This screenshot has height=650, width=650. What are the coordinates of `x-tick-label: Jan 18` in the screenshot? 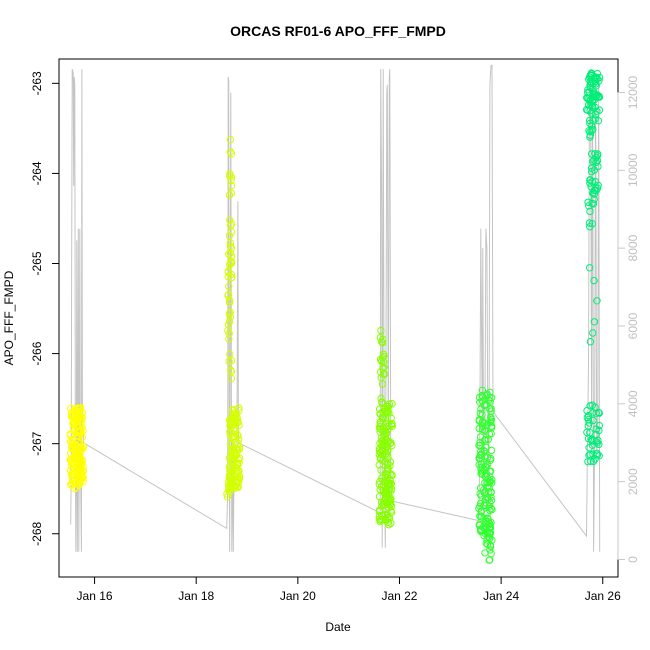 It's located at (196, 596).